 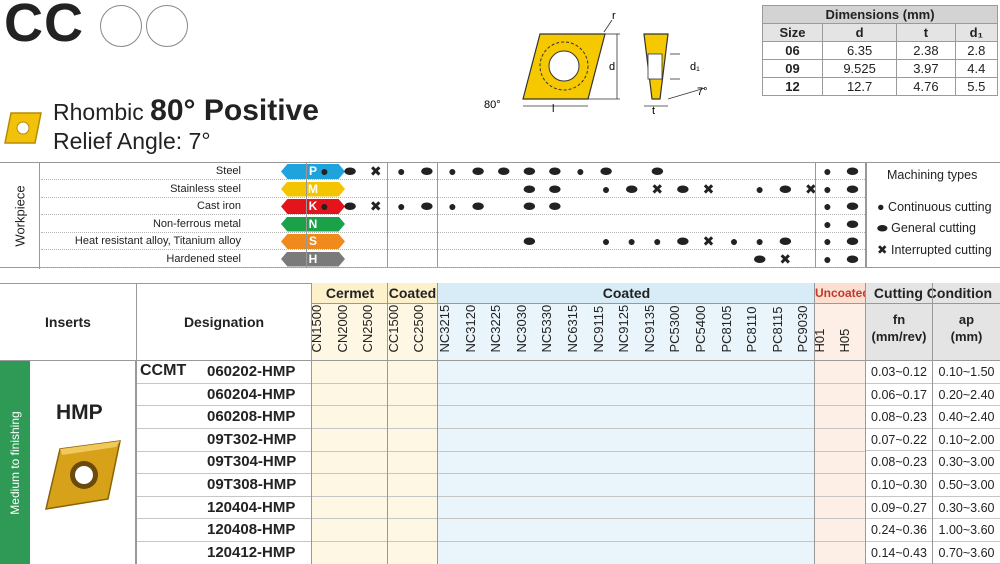 I want to click on side-band: Medium to finishing, so click(x=15, y=462).